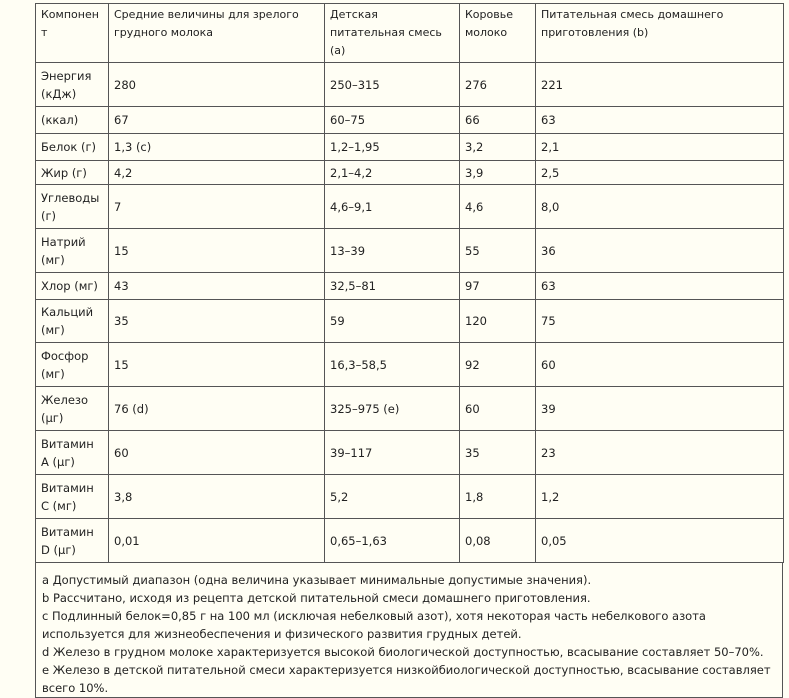  Describe the element at coordinates (72, 172) in the screenshot. I see `table-cell: Жир (г)` at that location.